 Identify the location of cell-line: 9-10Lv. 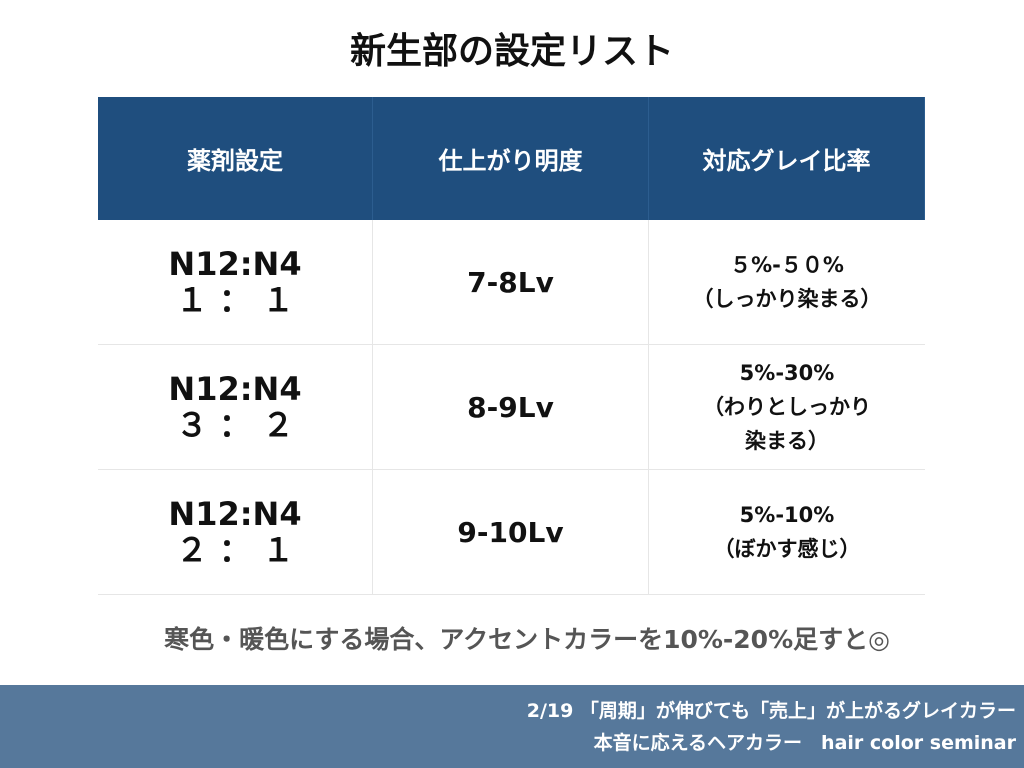
(510, 532).